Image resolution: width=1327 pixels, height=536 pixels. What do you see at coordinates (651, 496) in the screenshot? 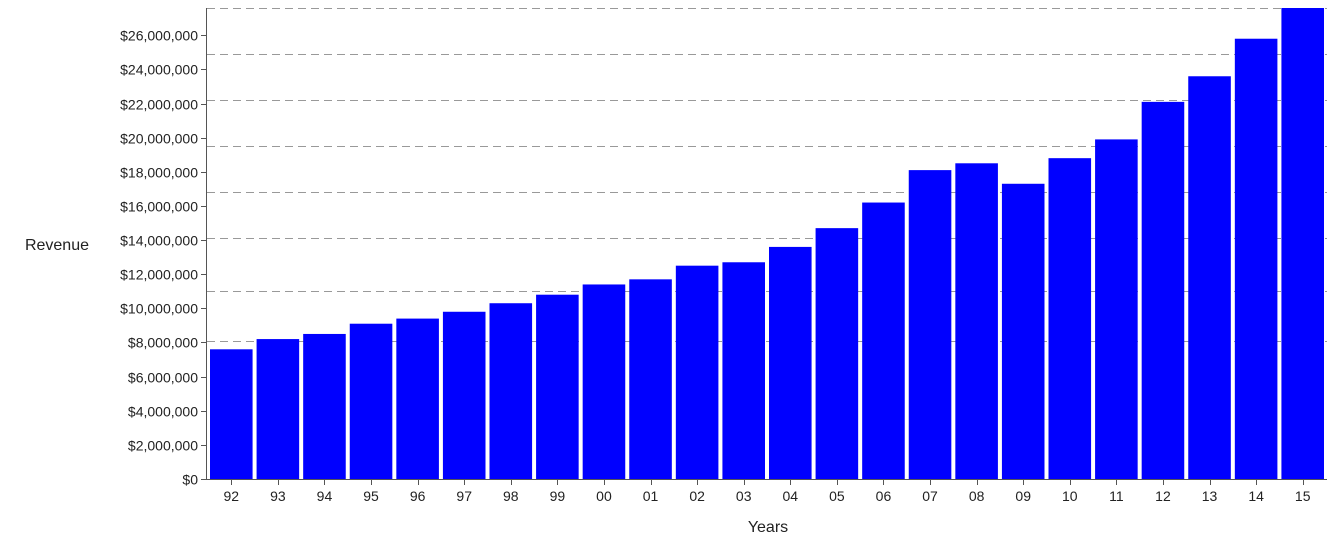
I see `x-tick-label: 01` at bounding box center [651, 496].